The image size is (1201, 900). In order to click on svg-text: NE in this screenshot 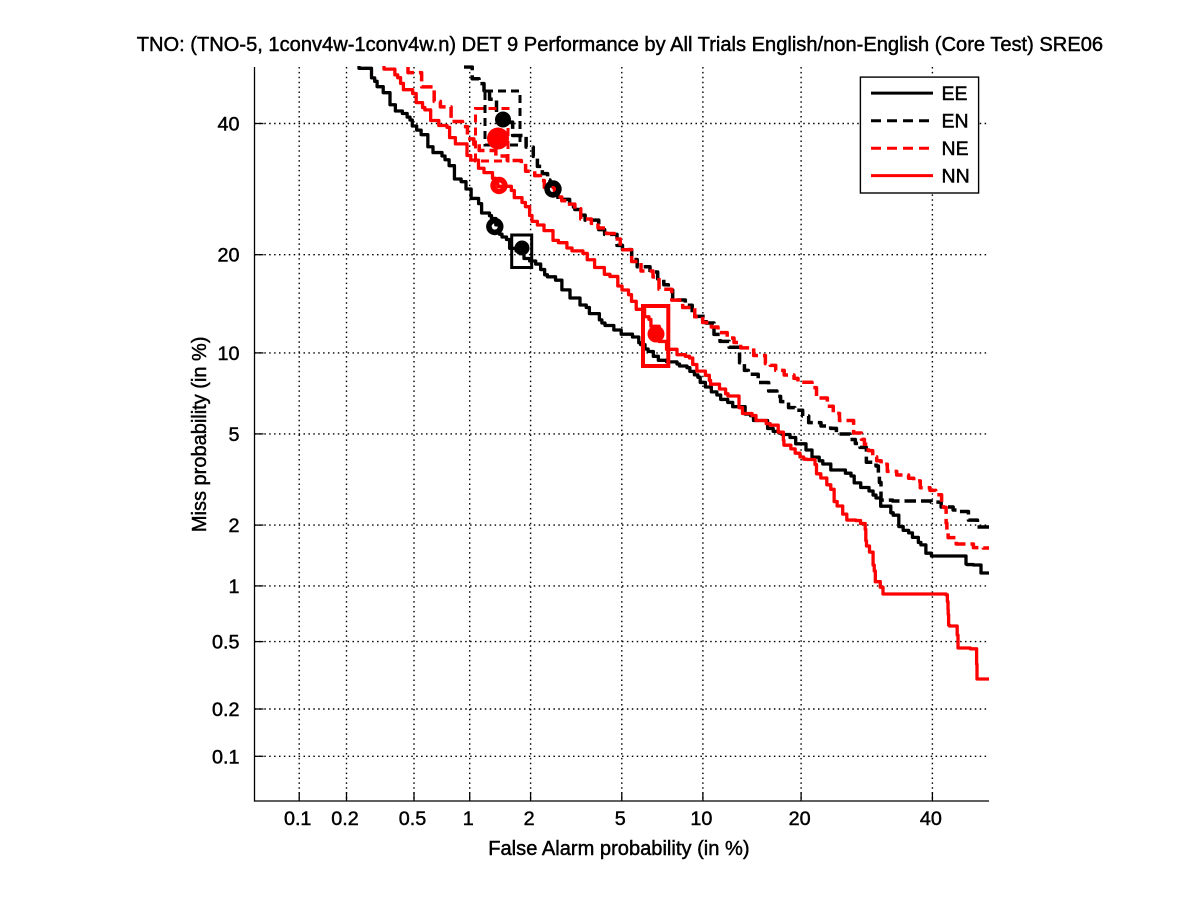, I will do `click(955, 149)`.